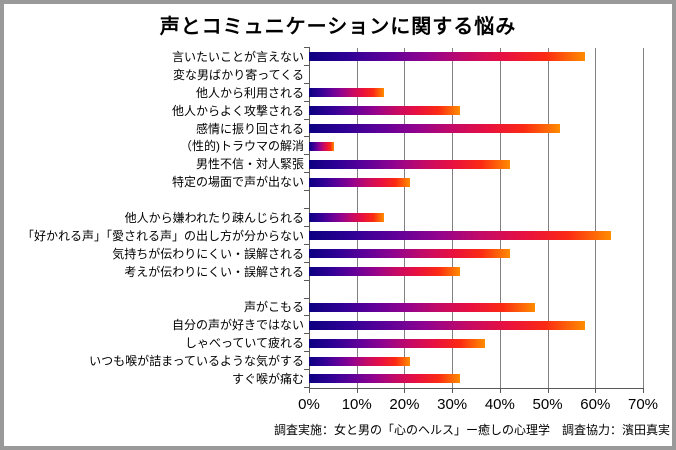  I want to click on chart-title: 声とコミュニケーションに関する悩み, so click(338, 27).